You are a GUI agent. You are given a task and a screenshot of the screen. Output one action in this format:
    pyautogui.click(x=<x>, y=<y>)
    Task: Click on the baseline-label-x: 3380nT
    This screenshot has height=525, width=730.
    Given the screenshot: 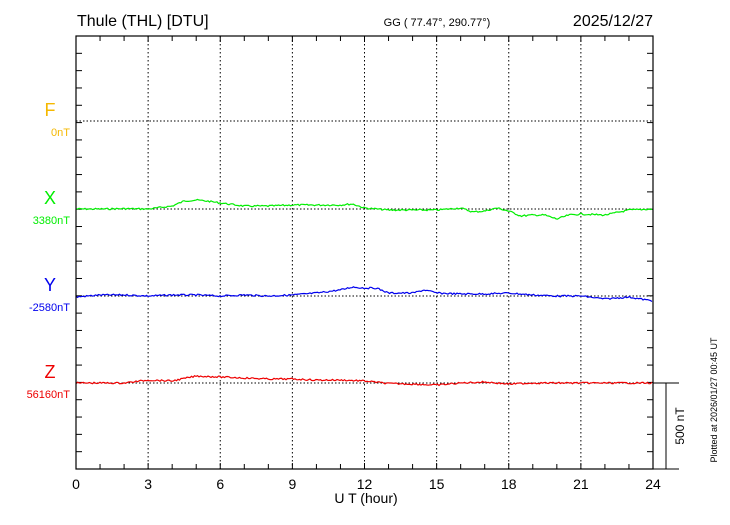 What is the action you would take?
    pyautogui.click(x=52, y=221)
    